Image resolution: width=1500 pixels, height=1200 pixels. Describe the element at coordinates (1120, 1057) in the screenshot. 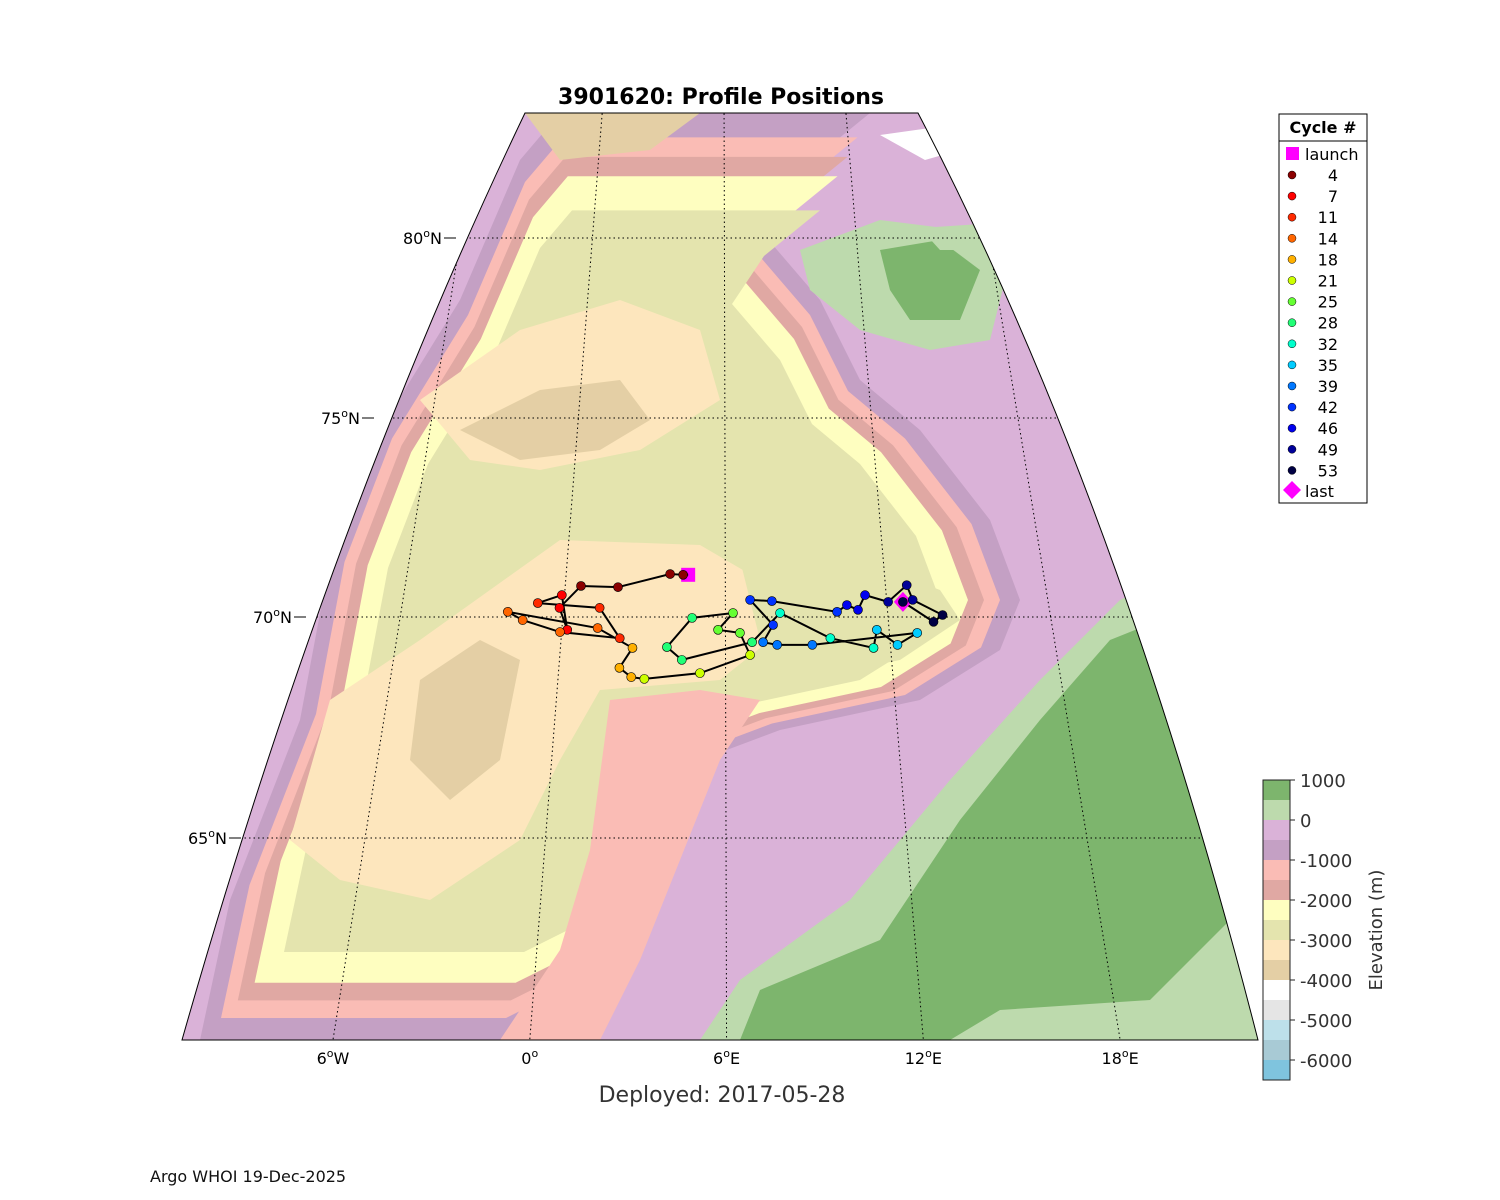

I see `lon-tick-label: 18oE` at that location.